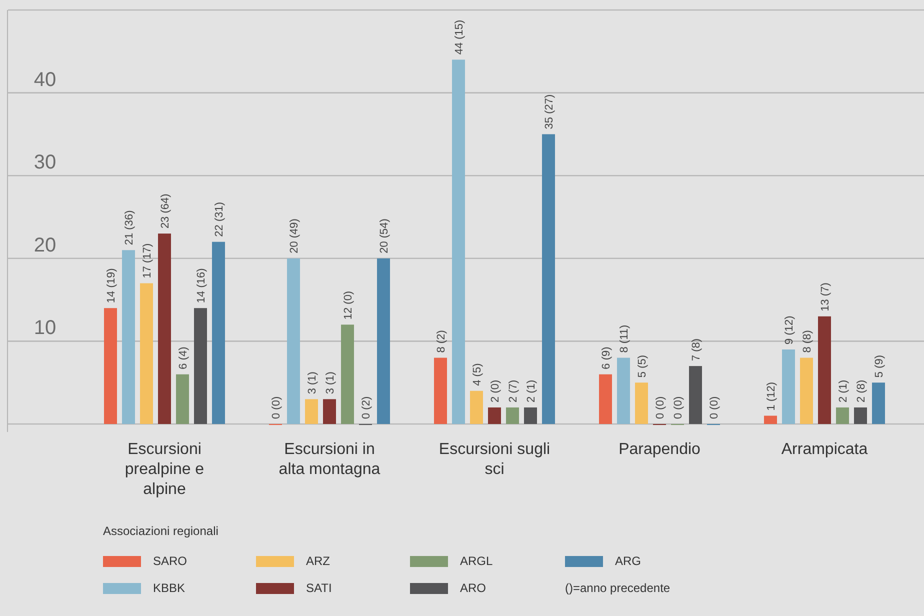  What do you see at coordinates (550, 112) in the screenshot?
I see `data-label: 35 (27)` at bounding box center [550, 112].